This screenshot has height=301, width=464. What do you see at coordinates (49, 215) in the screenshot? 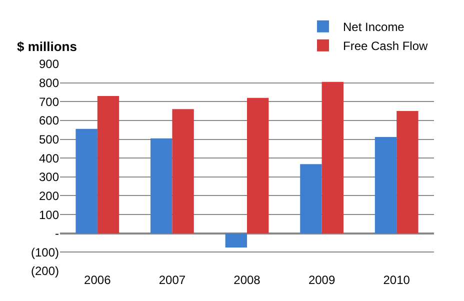
I see `y-tick-label: 100` at bounding box center [49, 215].